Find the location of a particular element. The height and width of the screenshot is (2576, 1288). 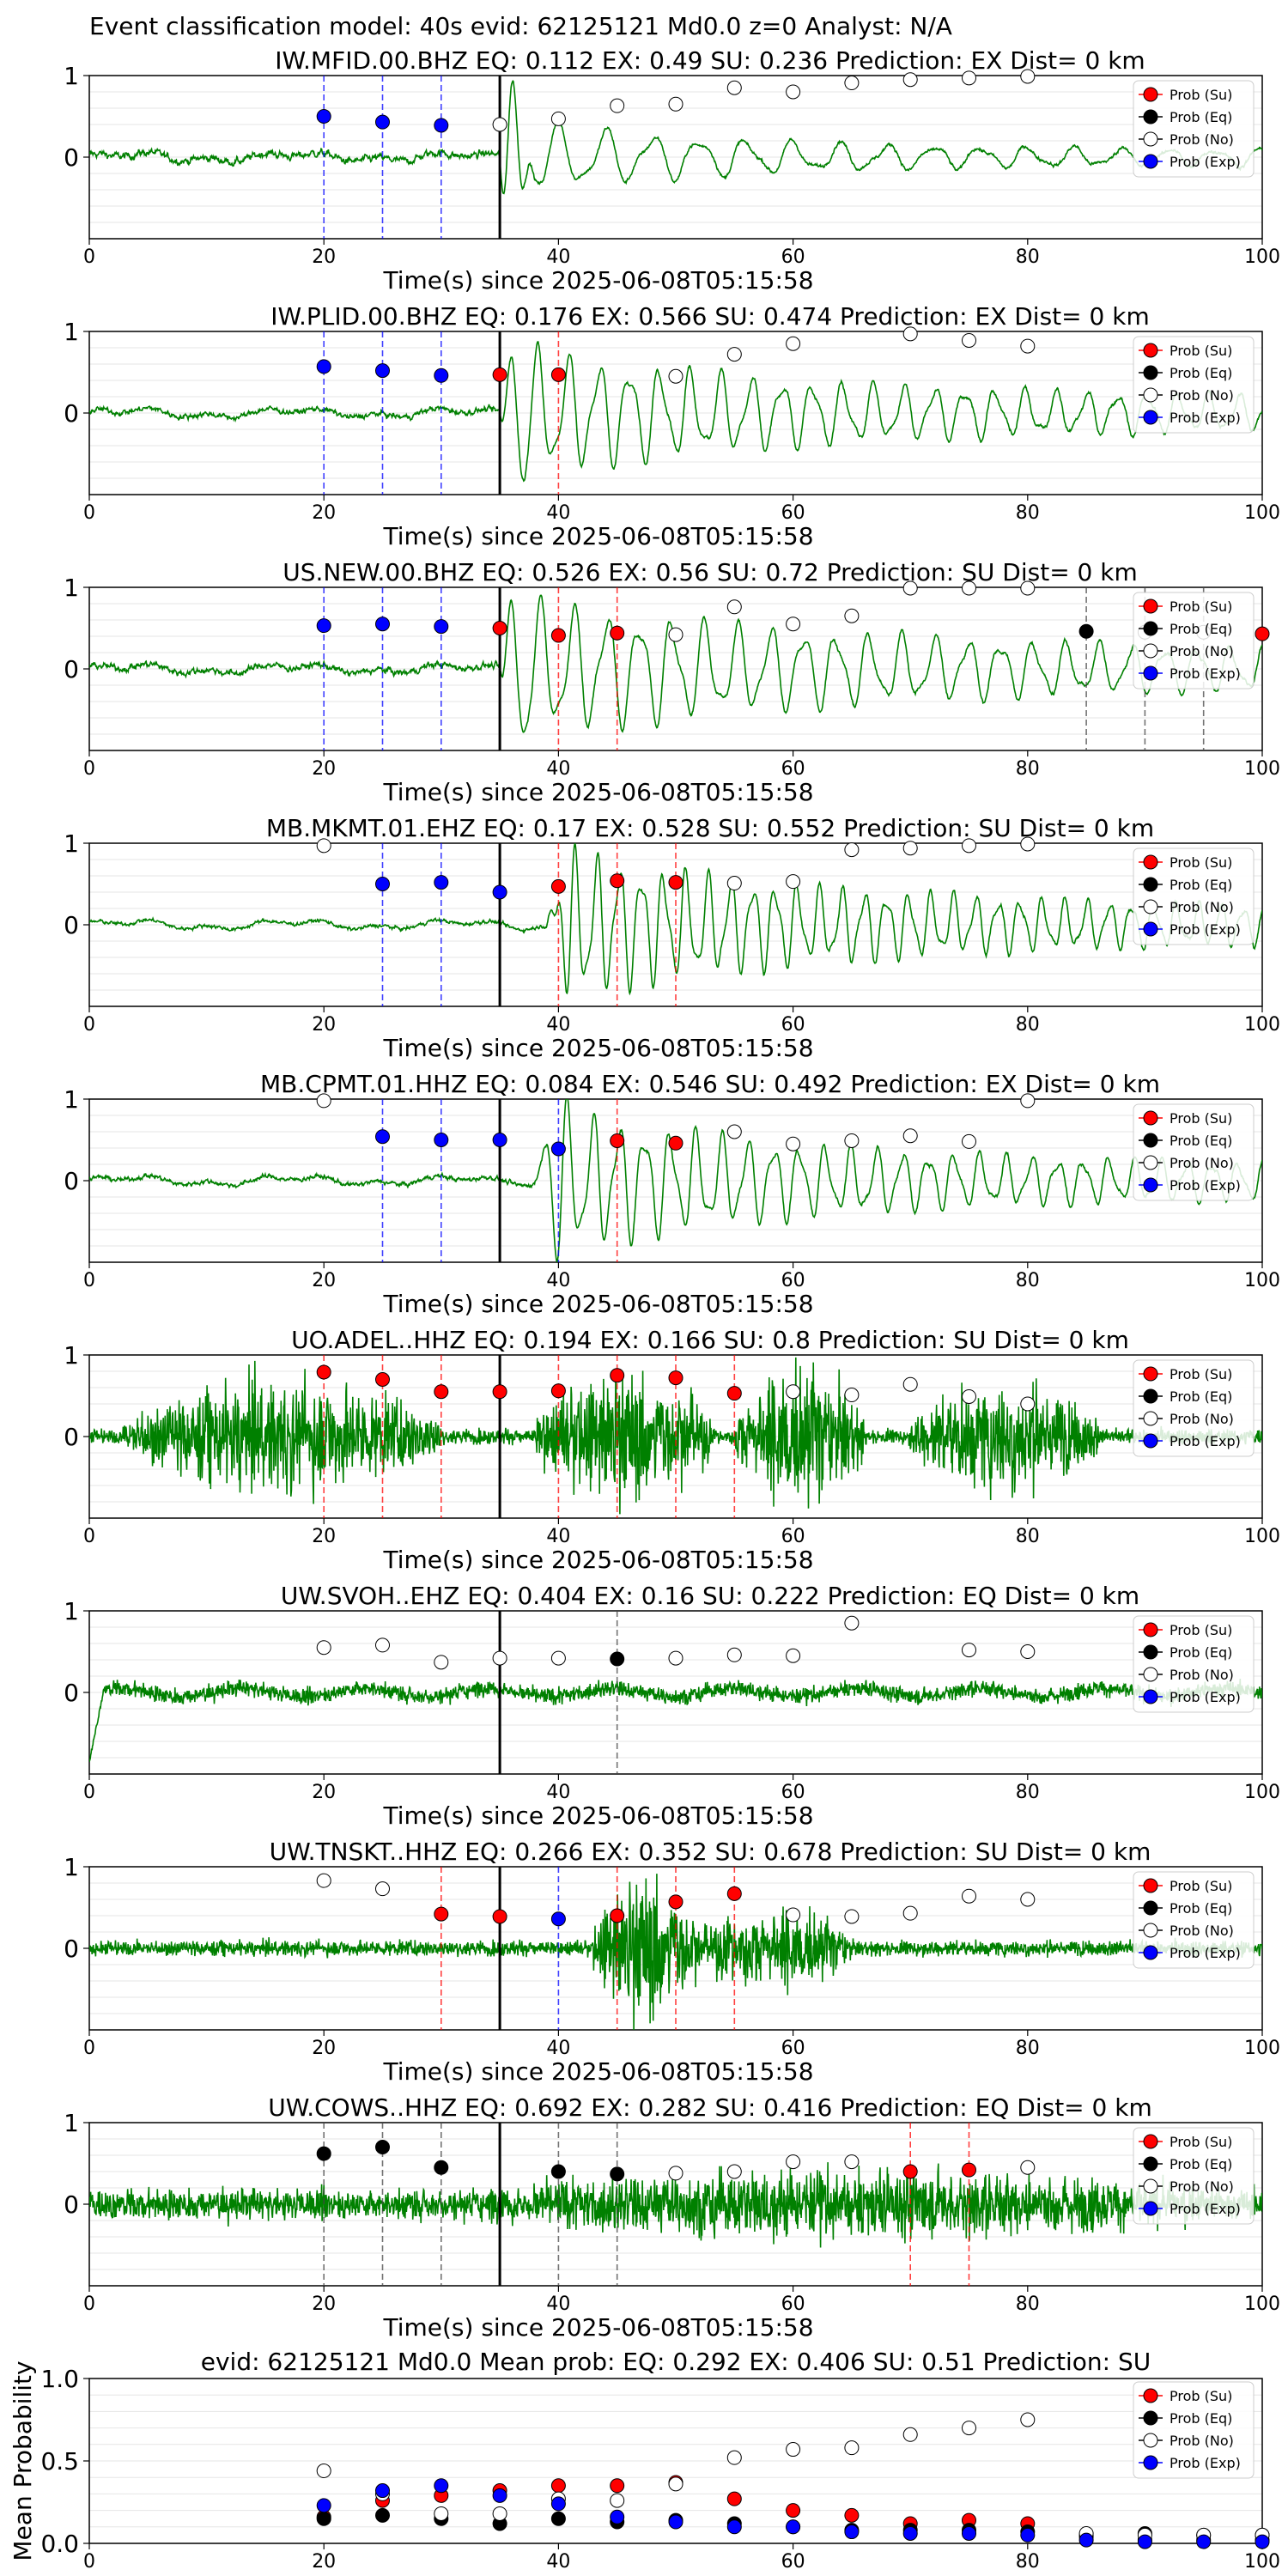

x-axis-label: Time(s) since 2025-06-08T05:15:58 is located at coordinates (597, 792).